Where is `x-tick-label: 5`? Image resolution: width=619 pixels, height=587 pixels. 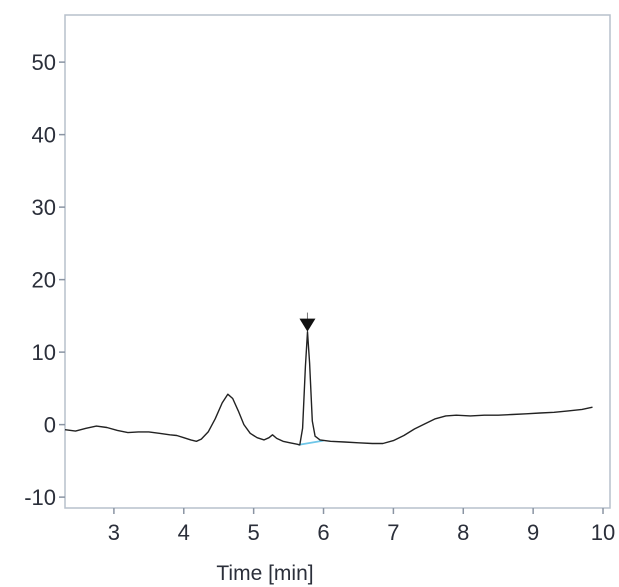 x-tick-label: 5 is located at coordinates (254, 532).